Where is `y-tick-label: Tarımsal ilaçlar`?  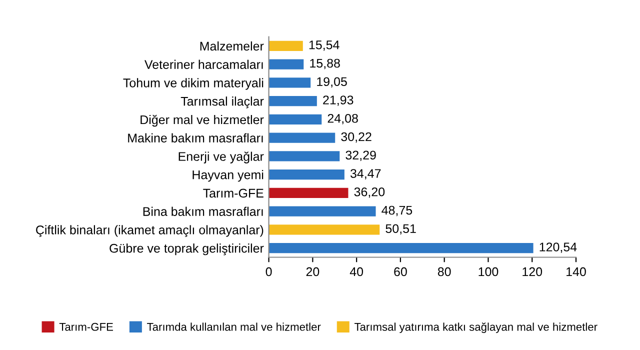 y-tick-label: Tarımsal ilaçlar is located at coordinates (222, 102).